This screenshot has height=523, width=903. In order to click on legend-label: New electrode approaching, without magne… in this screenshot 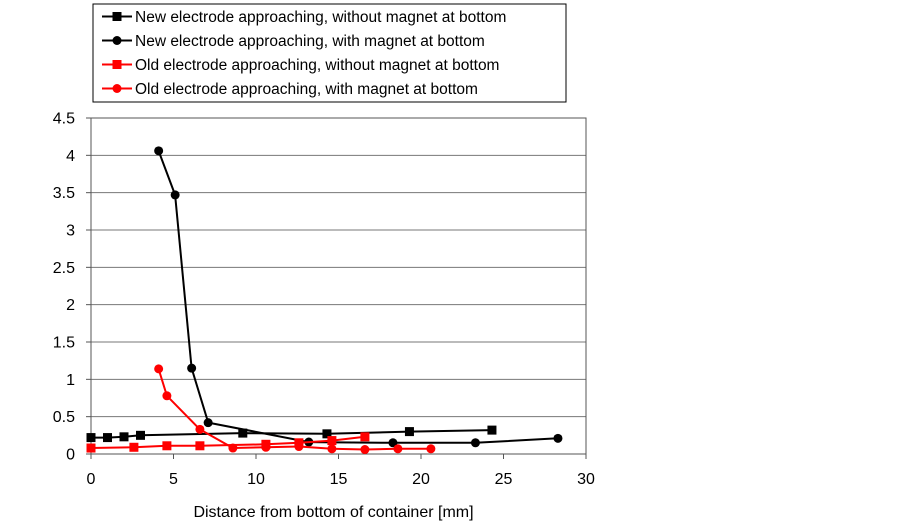, I will do `click(320, 17)`.